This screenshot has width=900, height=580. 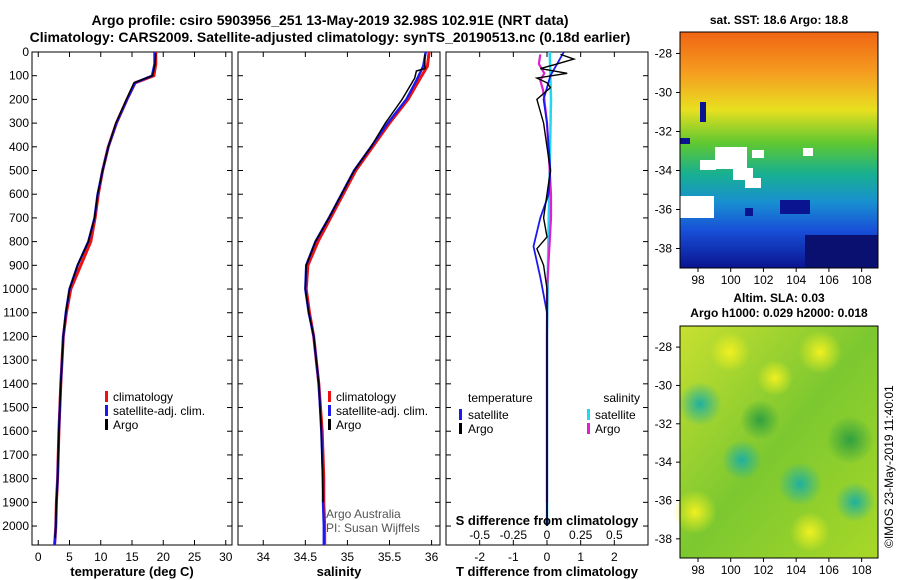 What do you see at coordinates (15, 384) in the screenshot?
I see `depth-y-tick-label: 1400` at bounding box center [15, 384].